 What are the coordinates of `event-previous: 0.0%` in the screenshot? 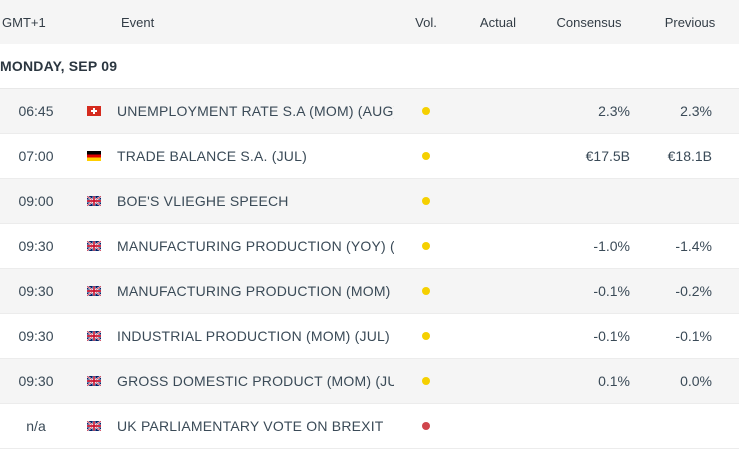 It's located at (696, 381).